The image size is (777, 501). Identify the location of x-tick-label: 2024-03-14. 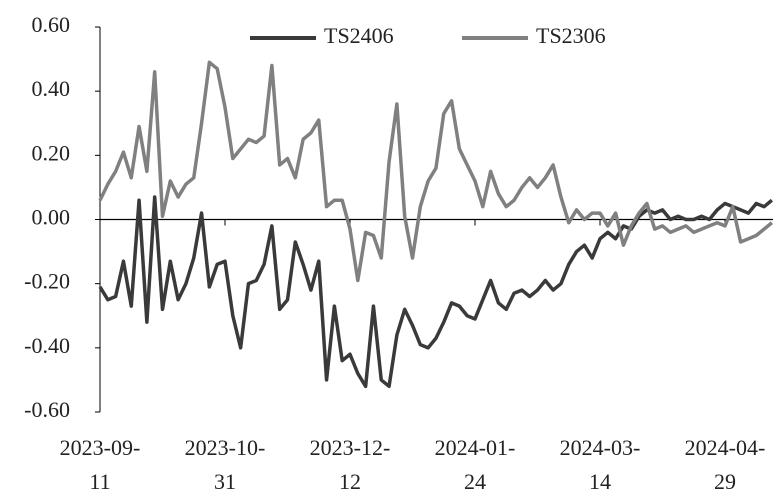
(600, 464).